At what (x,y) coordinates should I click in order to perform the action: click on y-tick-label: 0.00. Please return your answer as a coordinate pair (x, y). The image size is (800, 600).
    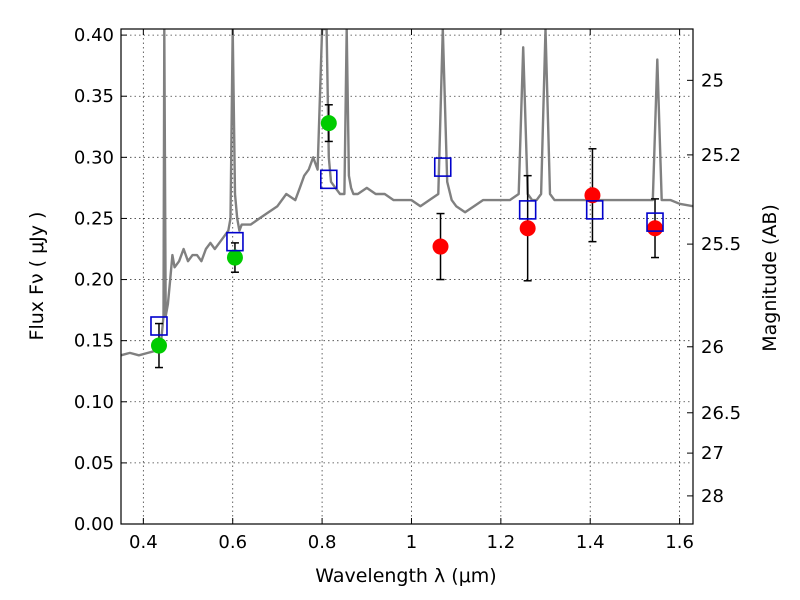
    Looking at the image, I should click on (94, 524).